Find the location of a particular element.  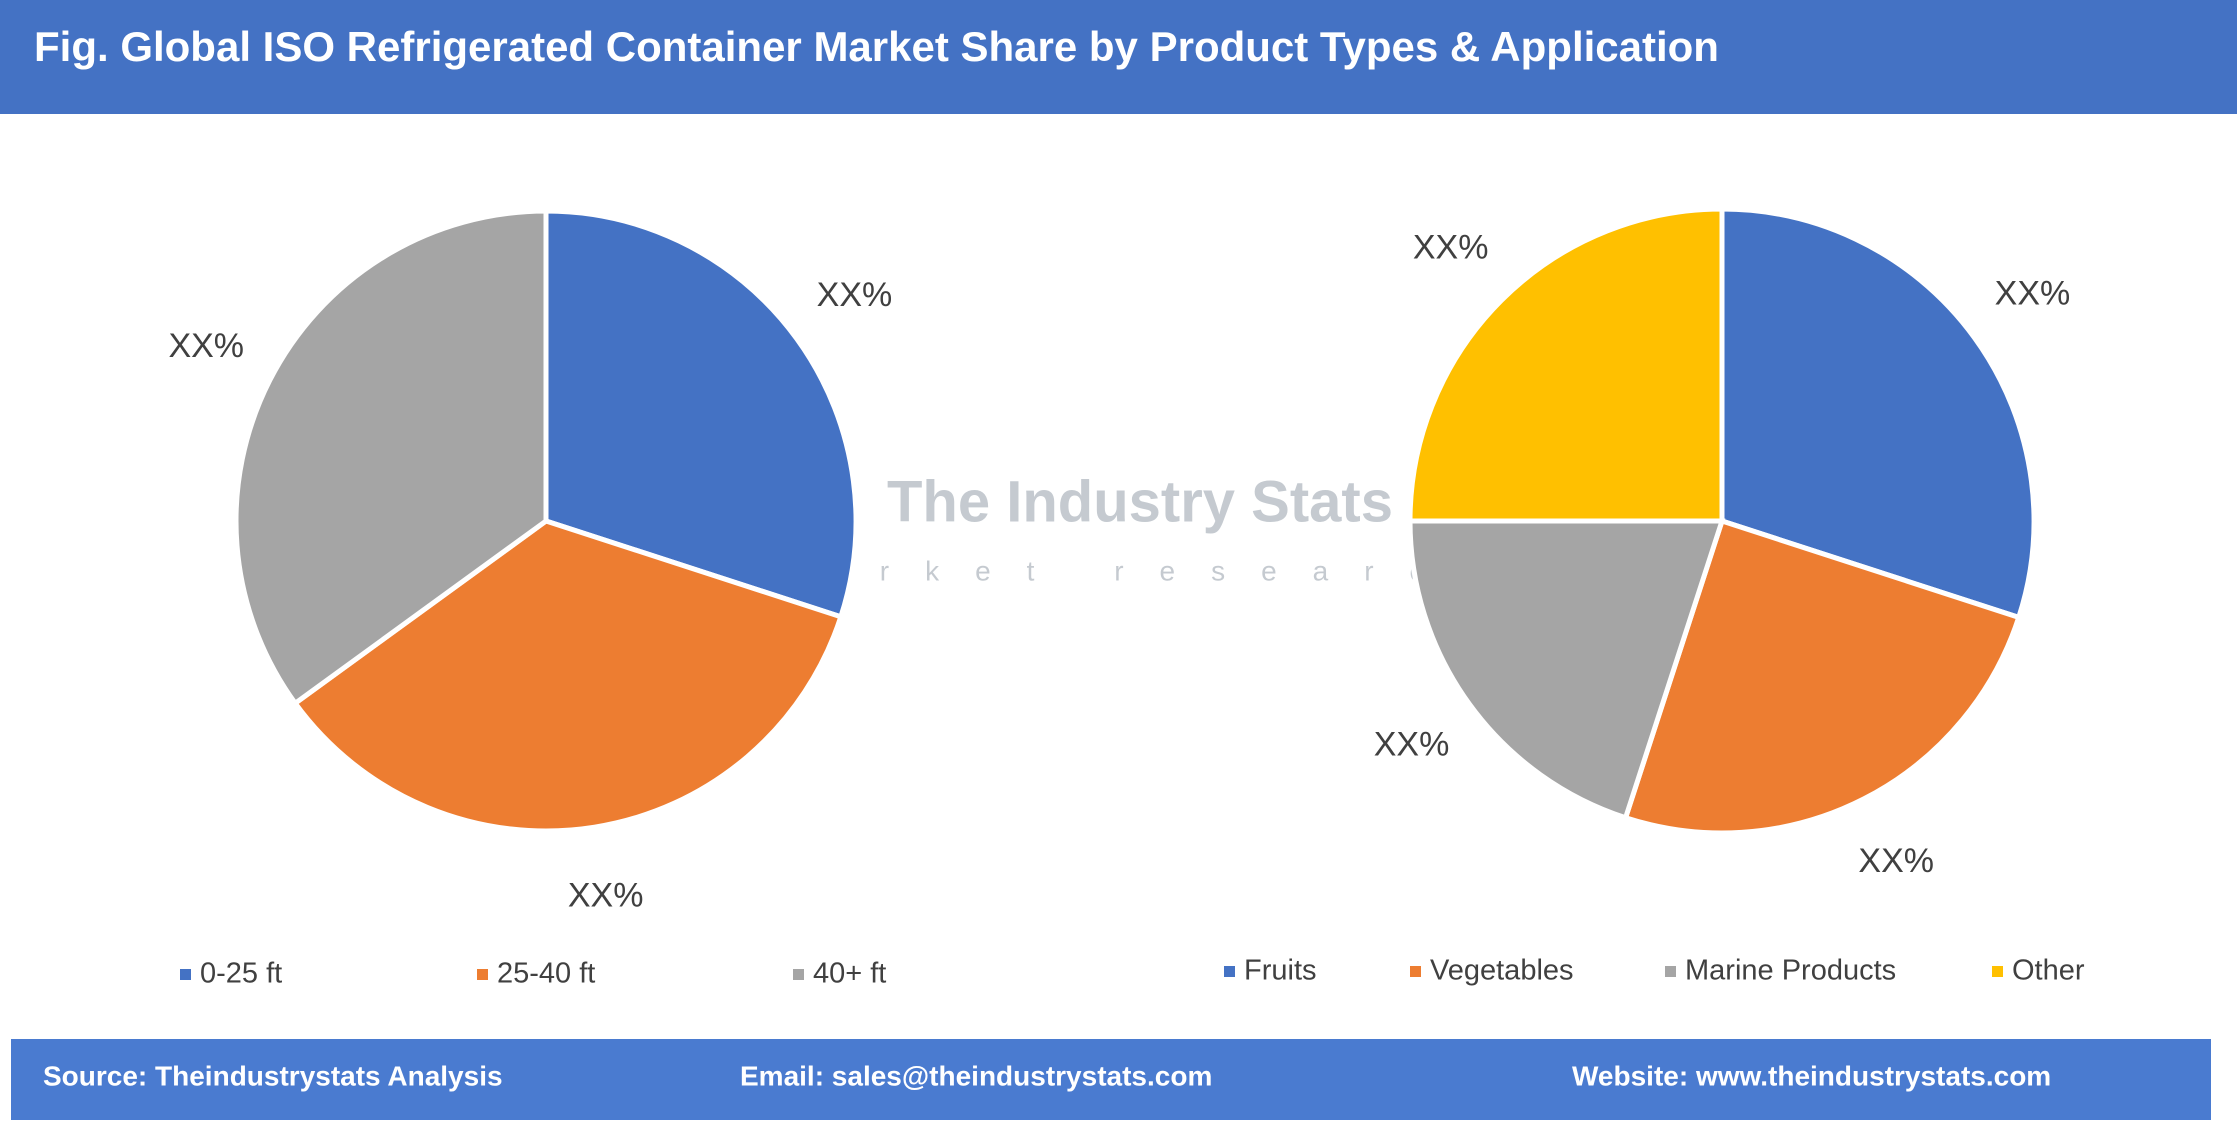

footer-bar is located at coordinates (1111, 1079).